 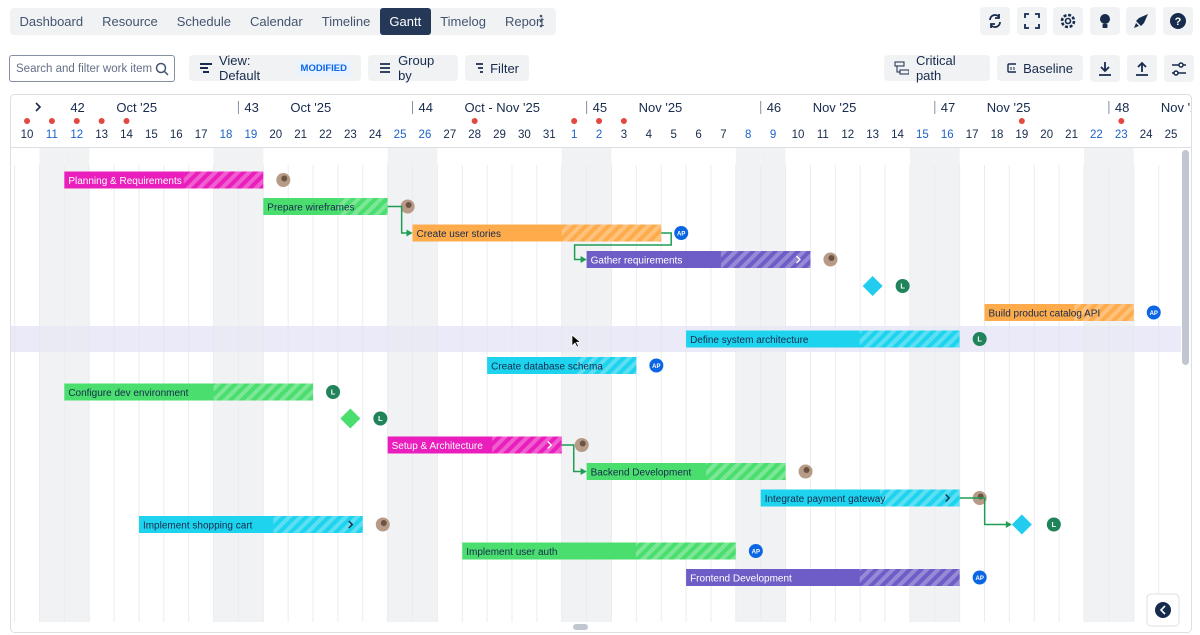 I want to click on view-label: View: Default, so click(x=239, y=68).